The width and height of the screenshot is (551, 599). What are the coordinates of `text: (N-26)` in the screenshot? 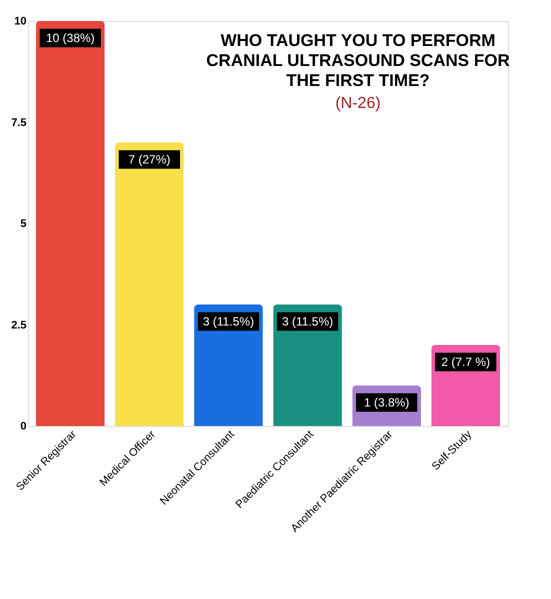 It's located at (358, 103).